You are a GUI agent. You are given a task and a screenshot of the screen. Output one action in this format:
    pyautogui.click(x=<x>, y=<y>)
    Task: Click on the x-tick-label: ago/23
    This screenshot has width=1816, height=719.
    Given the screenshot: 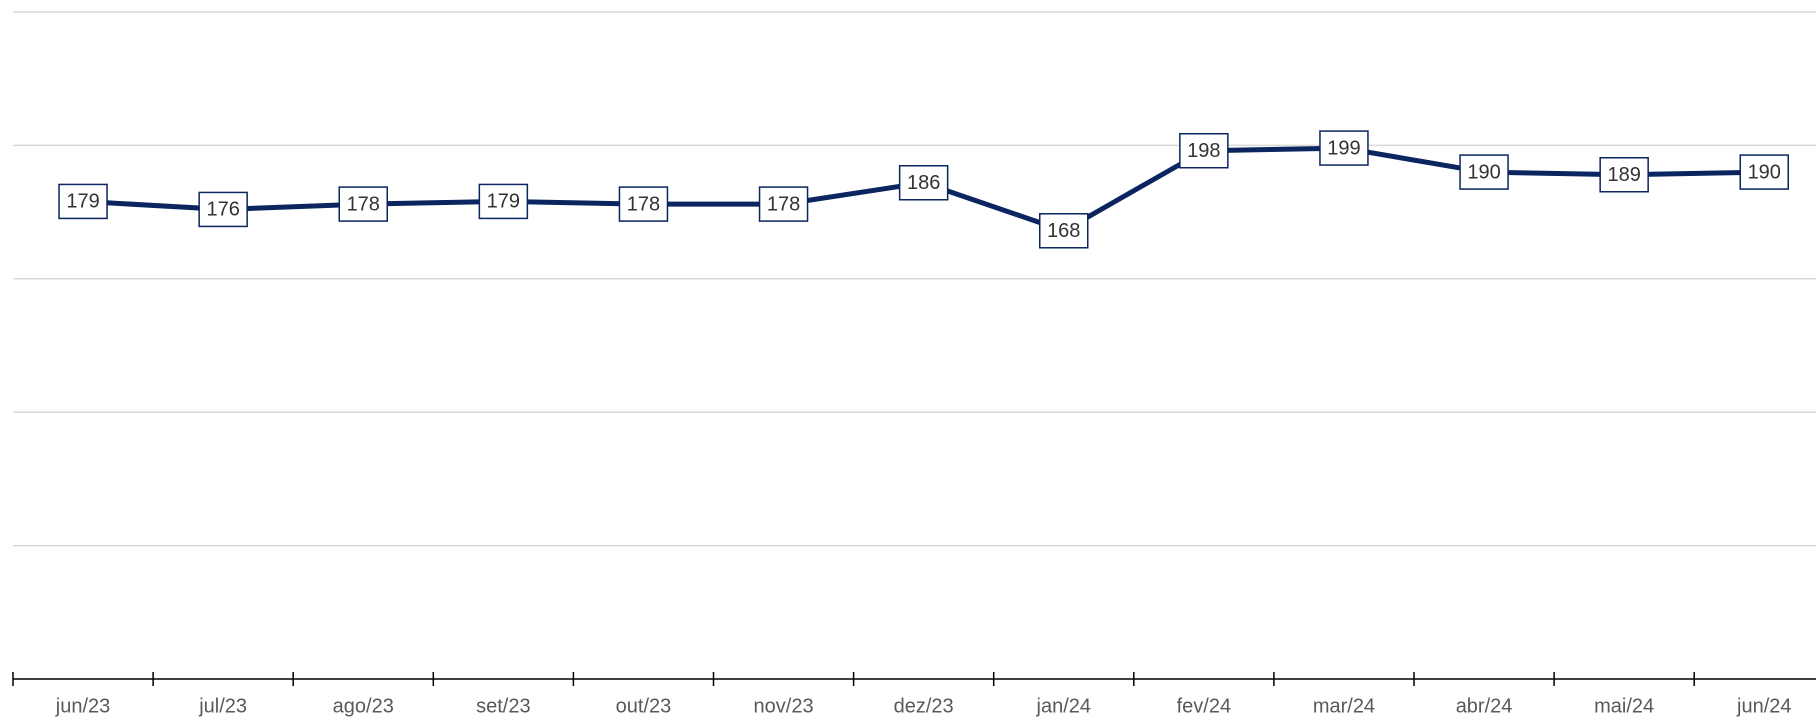 What is the action you would take?
    pyautogui.click(x=363, y=706)
    